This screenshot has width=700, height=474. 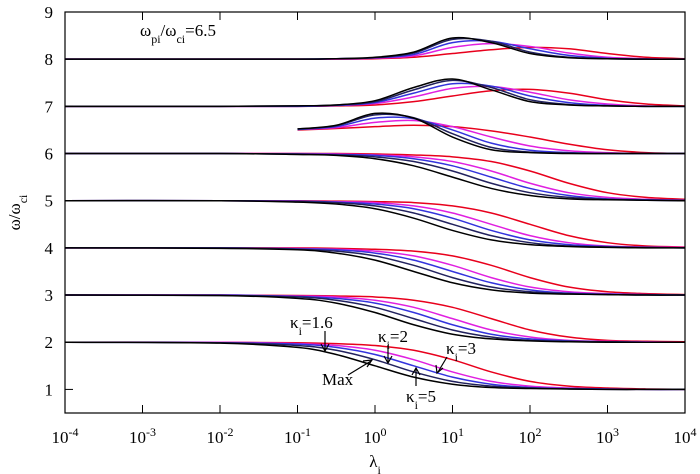 What do you see at coordinates (49, 389) in the screenshot?
I see `y-tick-label: 1` at bounding box center [49, 389].